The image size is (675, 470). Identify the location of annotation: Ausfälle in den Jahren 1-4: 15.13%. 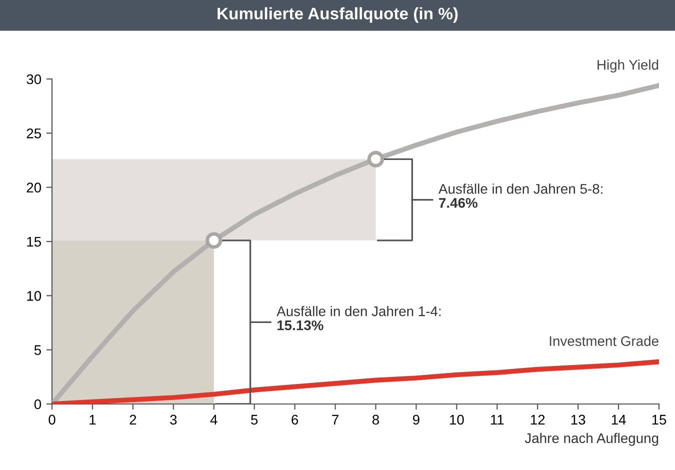
(358, 318).